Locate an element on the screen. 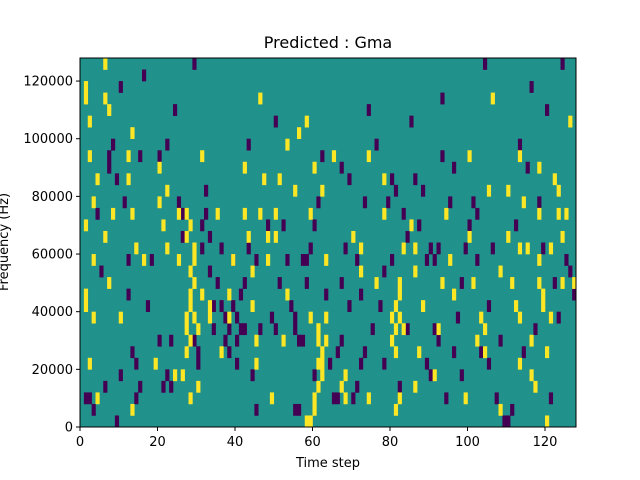  y-tick-label: 40000 is located at coordinates (52, 312).